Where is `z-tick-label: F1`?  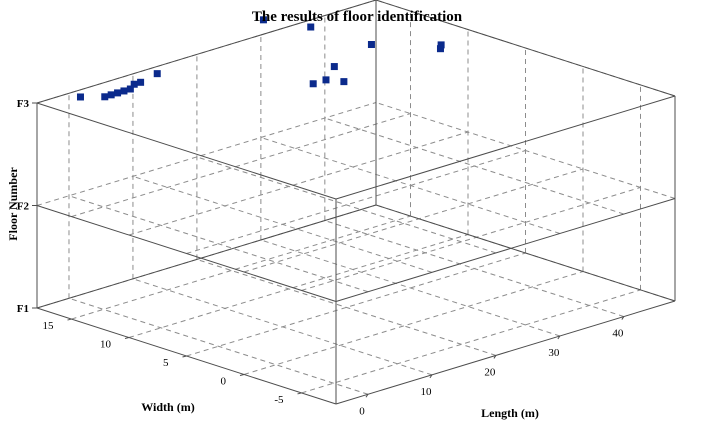 z-tick-label: F1 is located at coordinates (23, 309).